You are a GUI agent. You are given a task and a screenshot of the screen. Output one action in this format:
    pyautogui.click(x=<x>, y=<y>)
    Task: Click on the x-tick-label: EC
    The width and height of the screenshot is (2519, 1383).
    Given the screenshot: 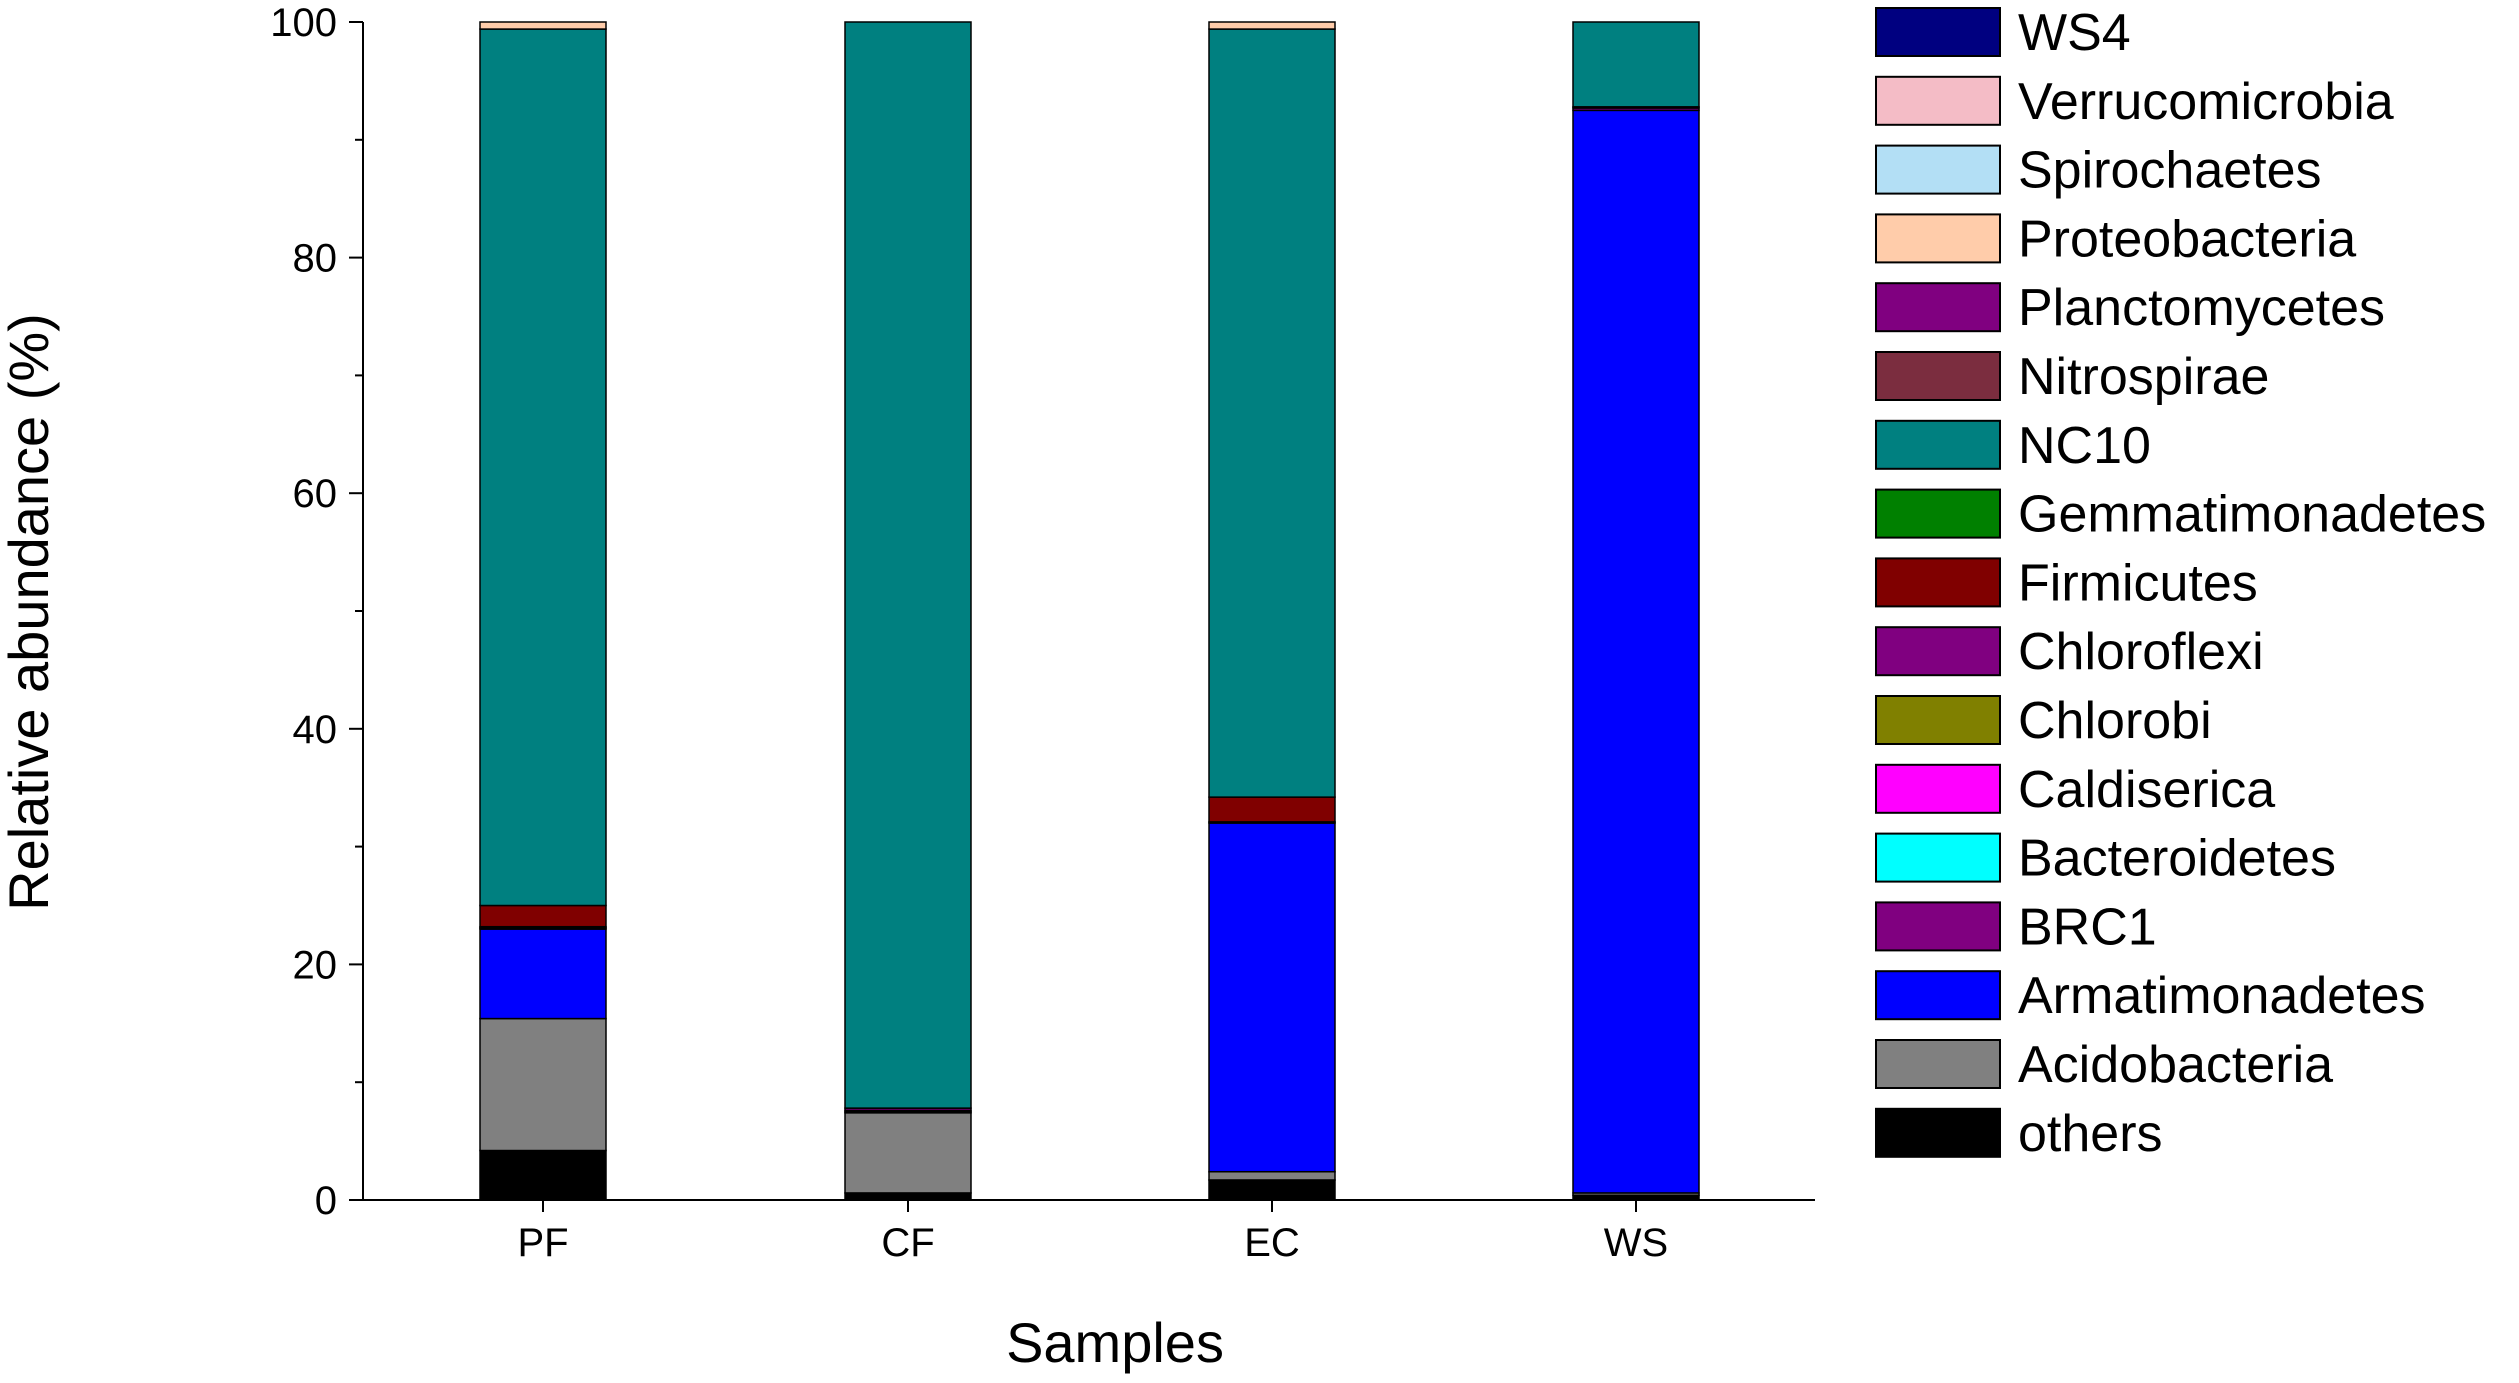 What is the action you would take?
    pyautogui.click(x=1272, y=1243)
    